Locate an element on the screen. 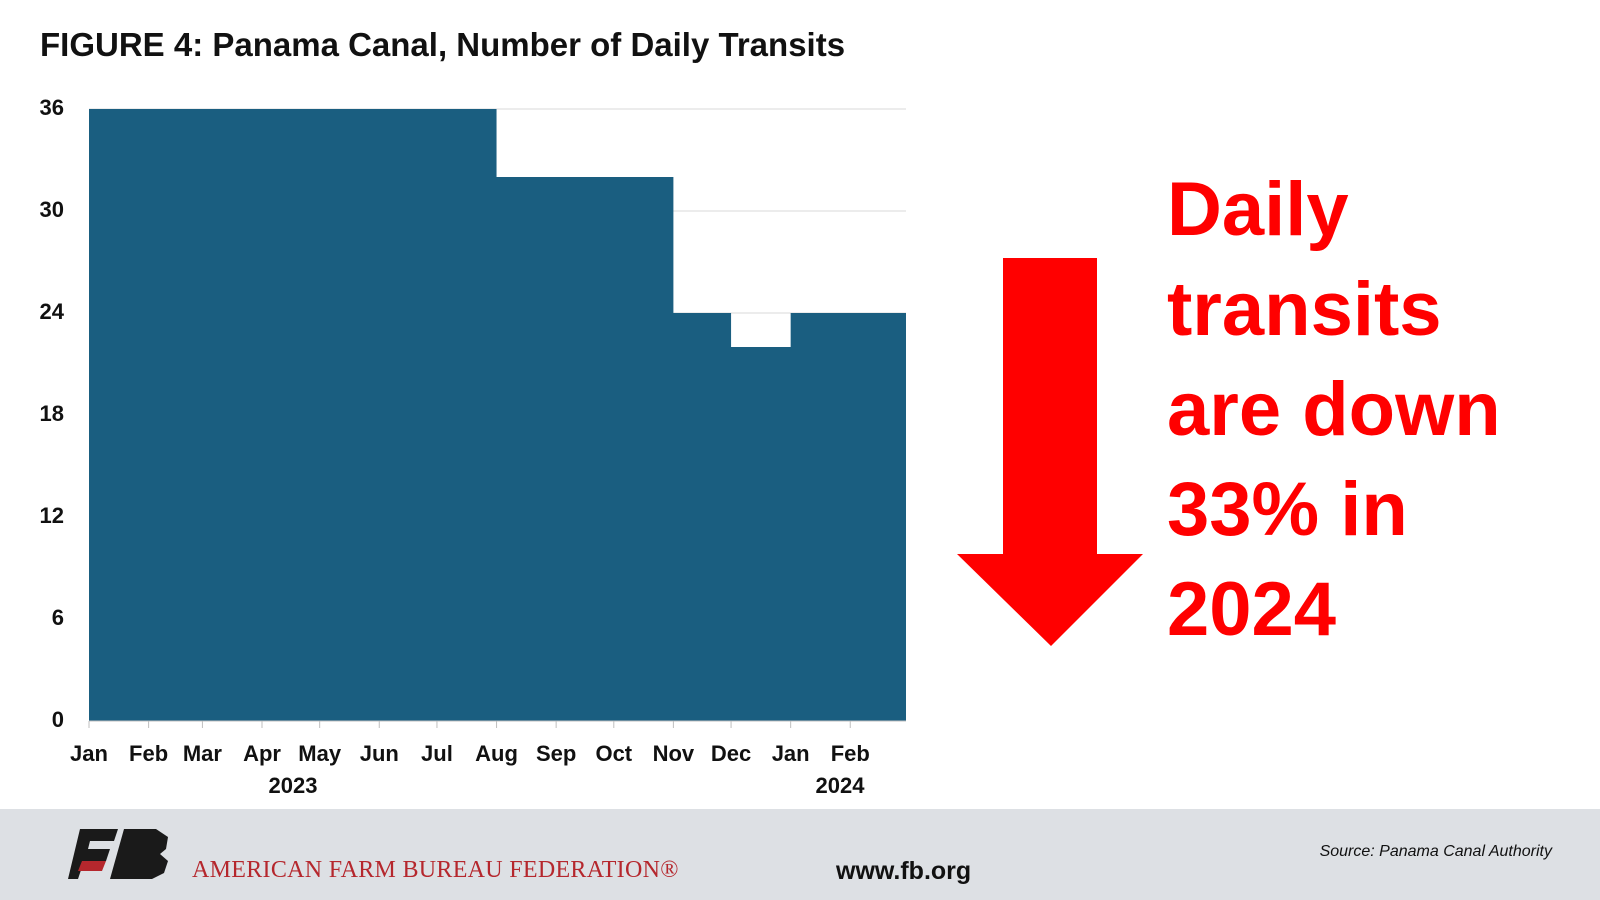 This screenshot has width=1600, height=900. x-tick-label: Jun is located at coordinates (379, 753).